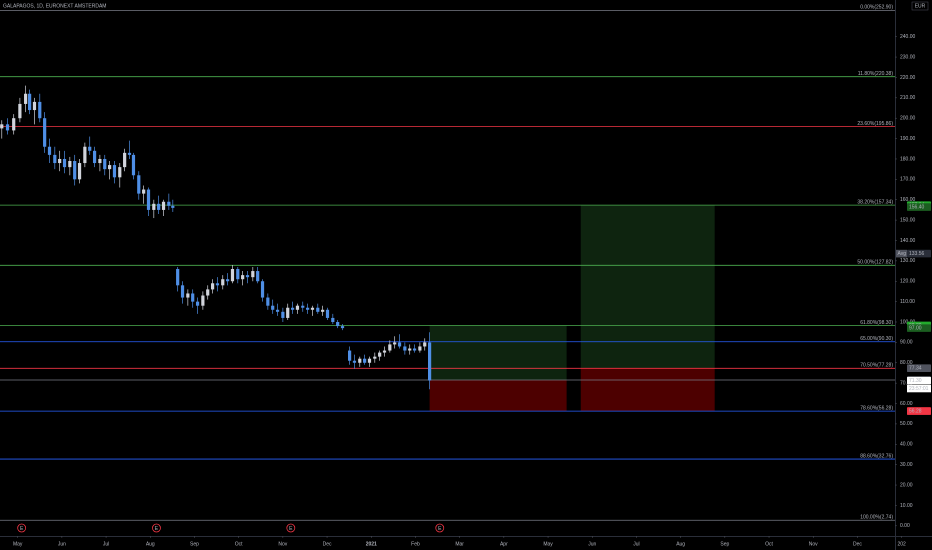 The width and height of the screenshot is (932, 550). I want to click on price-label: 56.28, so click(915, 411).